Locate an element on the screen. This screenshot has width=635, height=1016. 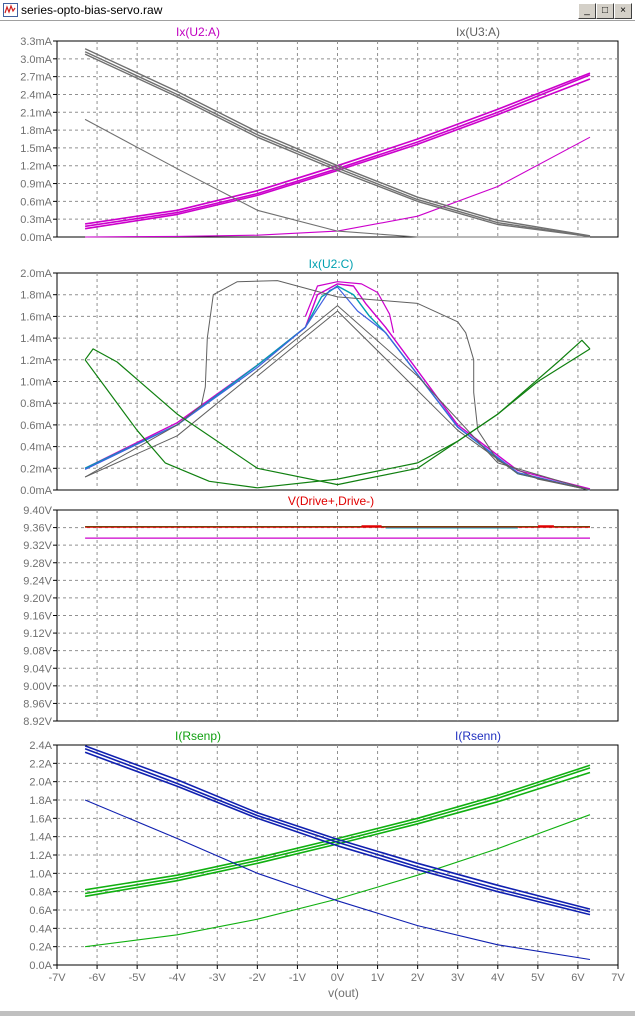
y-tick-label: 9.08V is located at coordinates (37, 652).